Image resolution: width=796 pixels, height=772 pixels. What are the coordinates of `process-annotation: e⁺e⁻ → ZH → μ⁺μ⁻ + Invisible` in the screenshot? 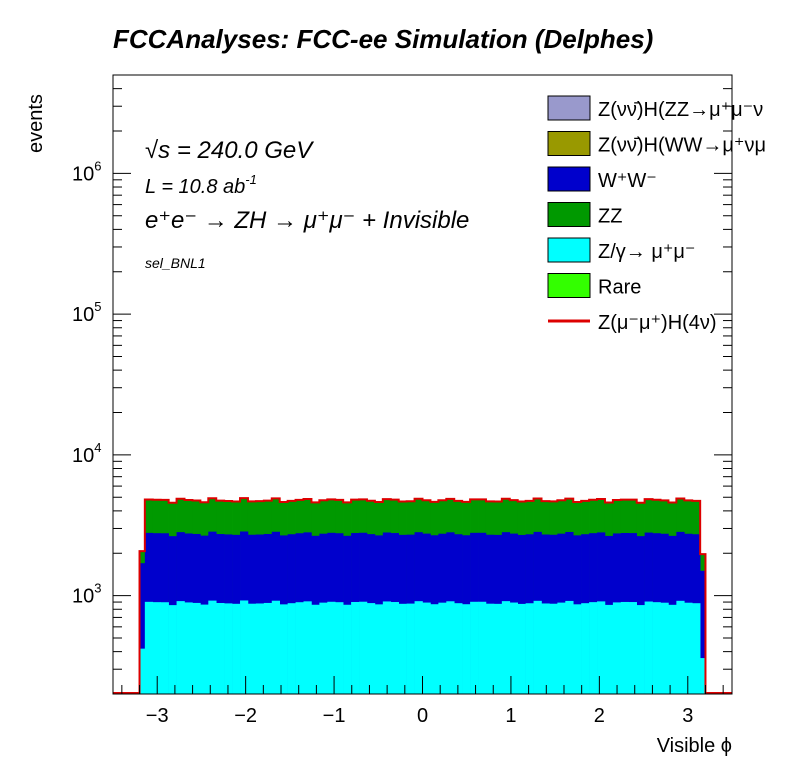 It's located at (307, 220).